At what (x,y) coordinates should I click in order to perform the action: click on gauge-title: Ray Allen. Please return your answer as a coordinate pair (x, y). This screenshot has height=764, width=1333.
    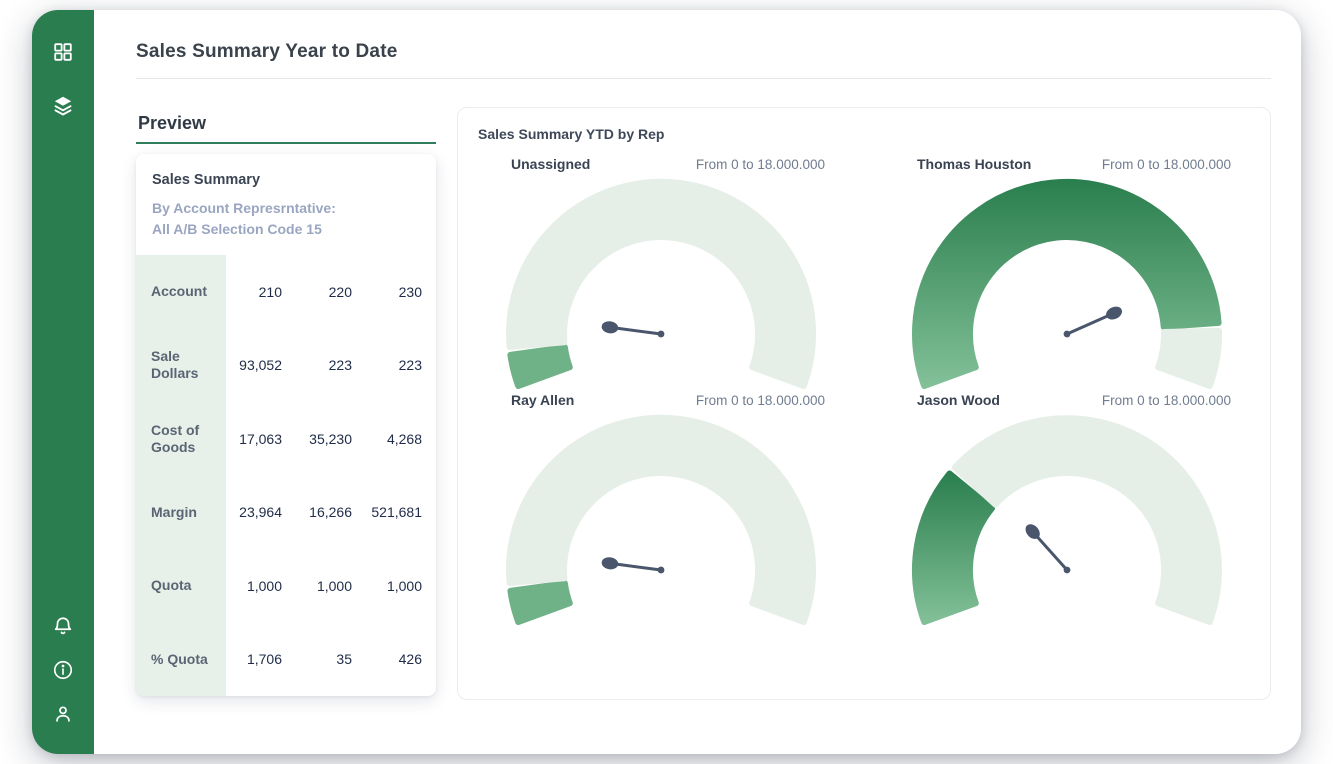
    Looking at the image, I should click on (543, 400).